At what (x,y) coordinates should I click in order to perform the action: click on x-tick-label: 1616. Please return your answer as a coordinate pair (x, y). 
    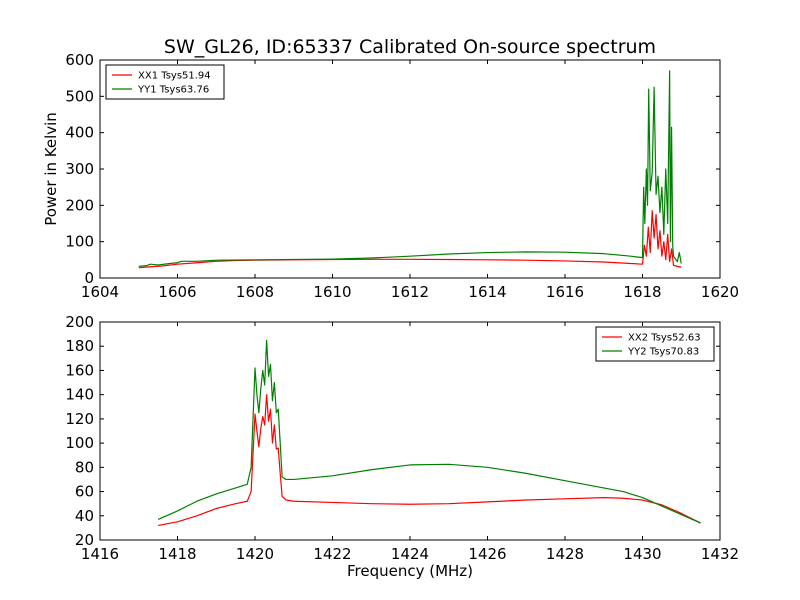
    Looking at the image, I should click on (565, 292).